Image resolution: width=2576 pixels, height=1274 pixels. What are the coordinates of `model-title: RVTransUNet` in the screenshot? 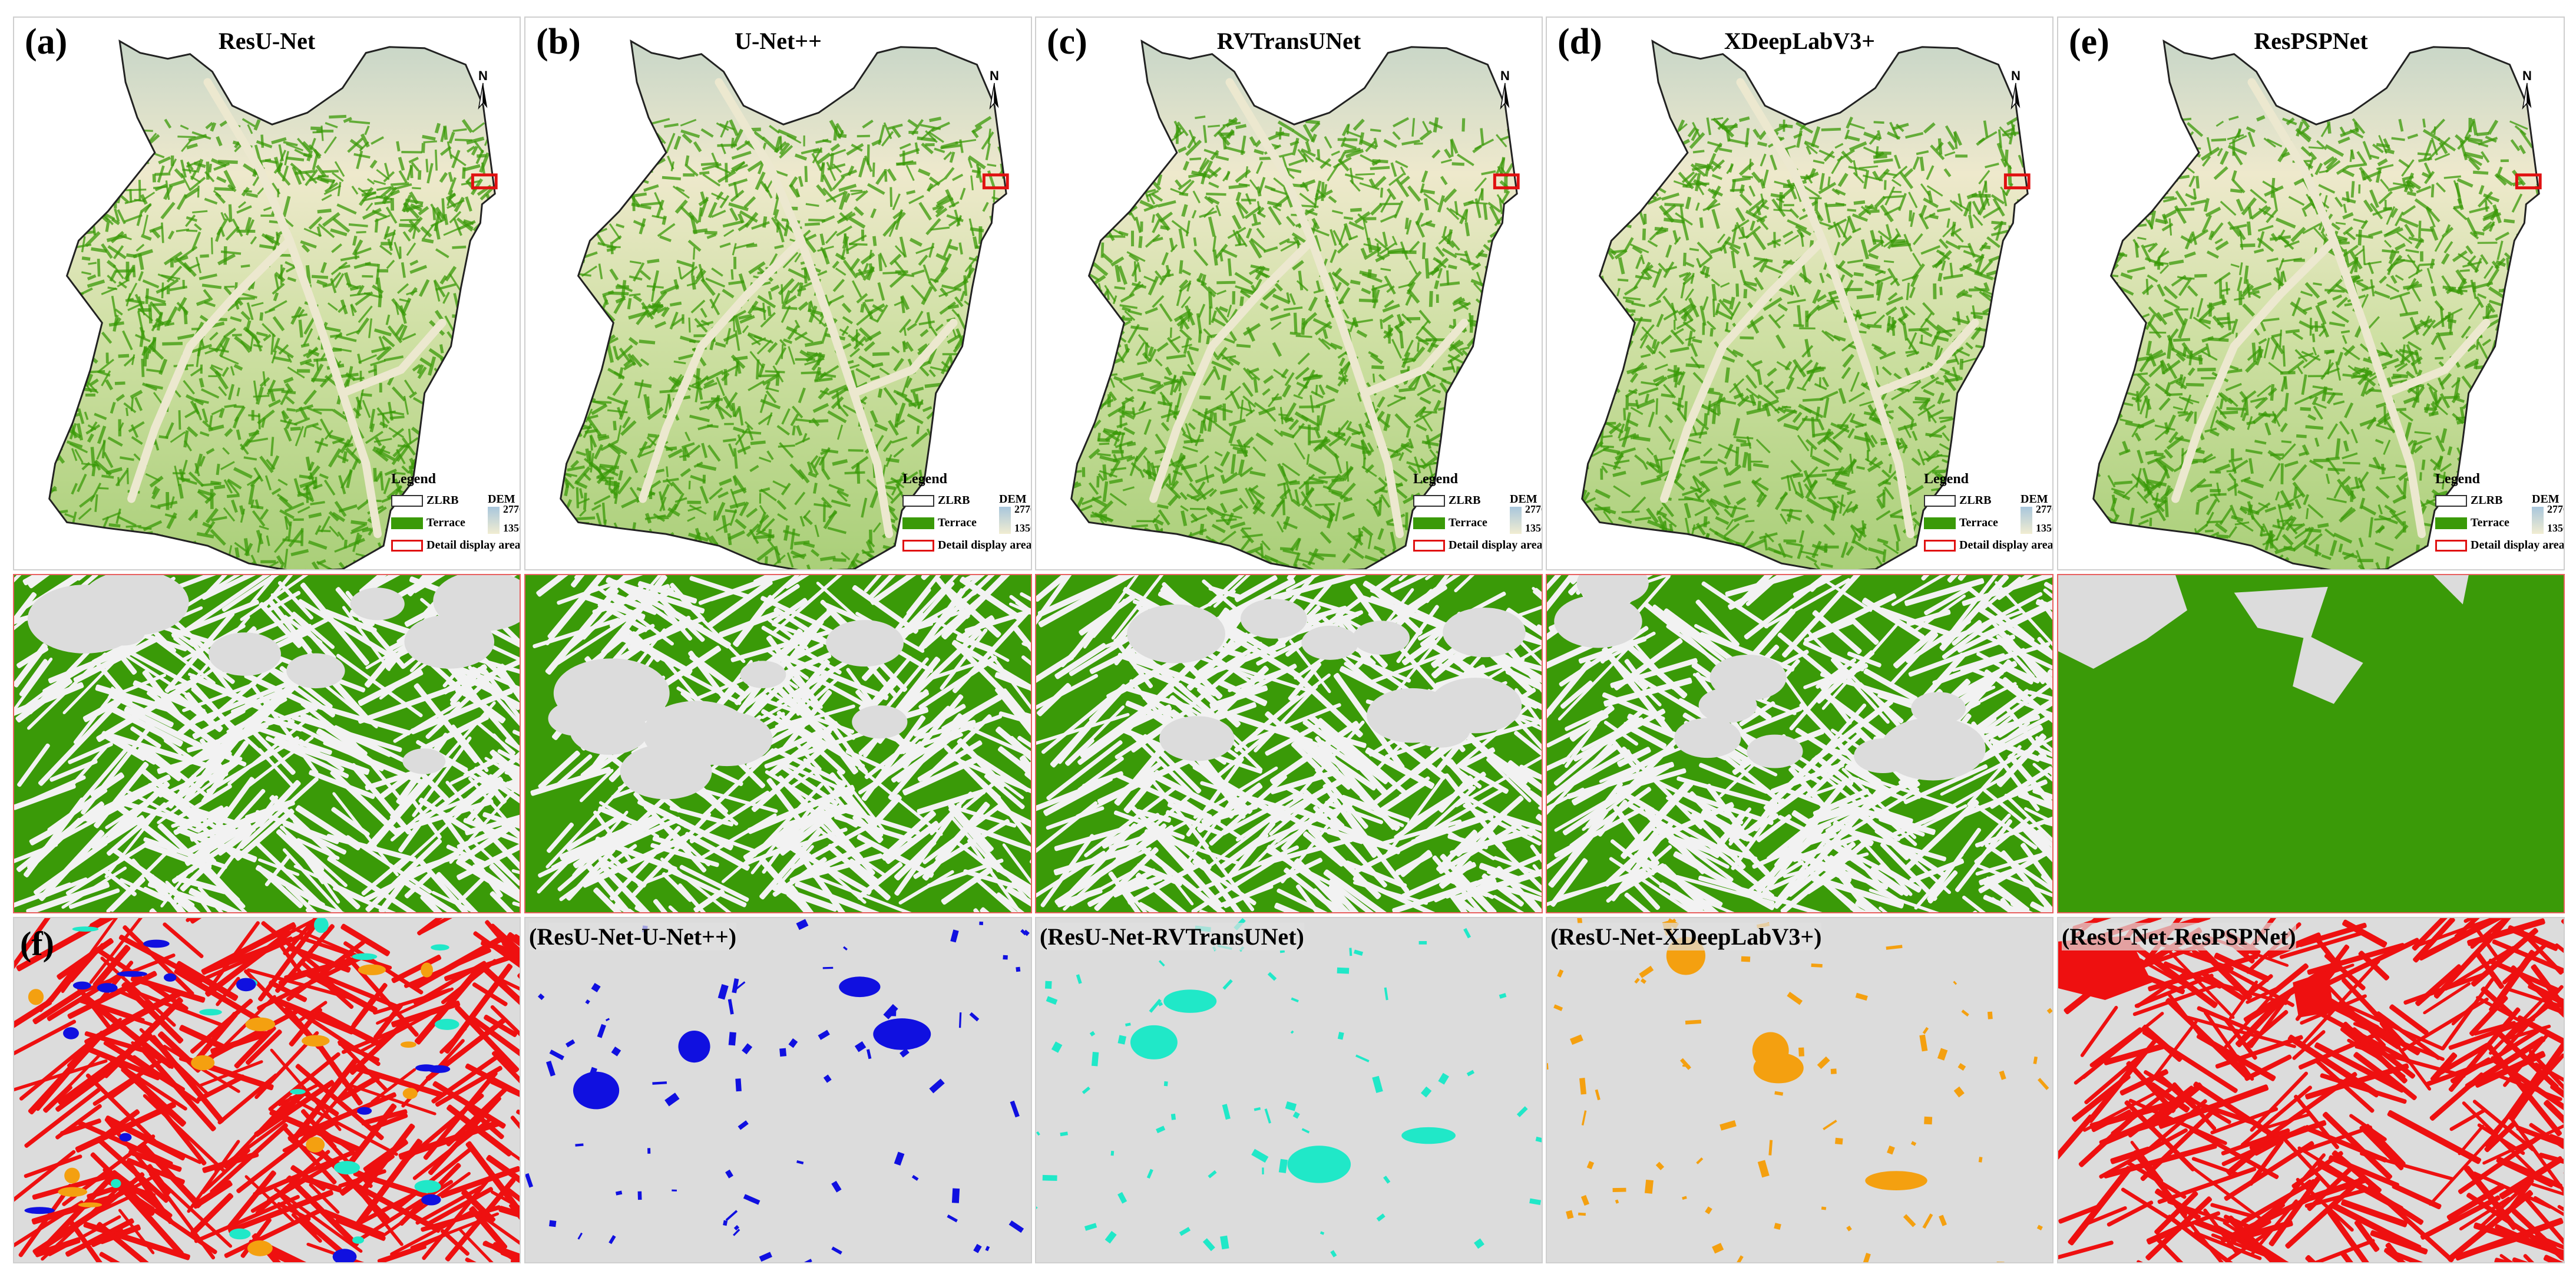 It's located at (1288, 41).